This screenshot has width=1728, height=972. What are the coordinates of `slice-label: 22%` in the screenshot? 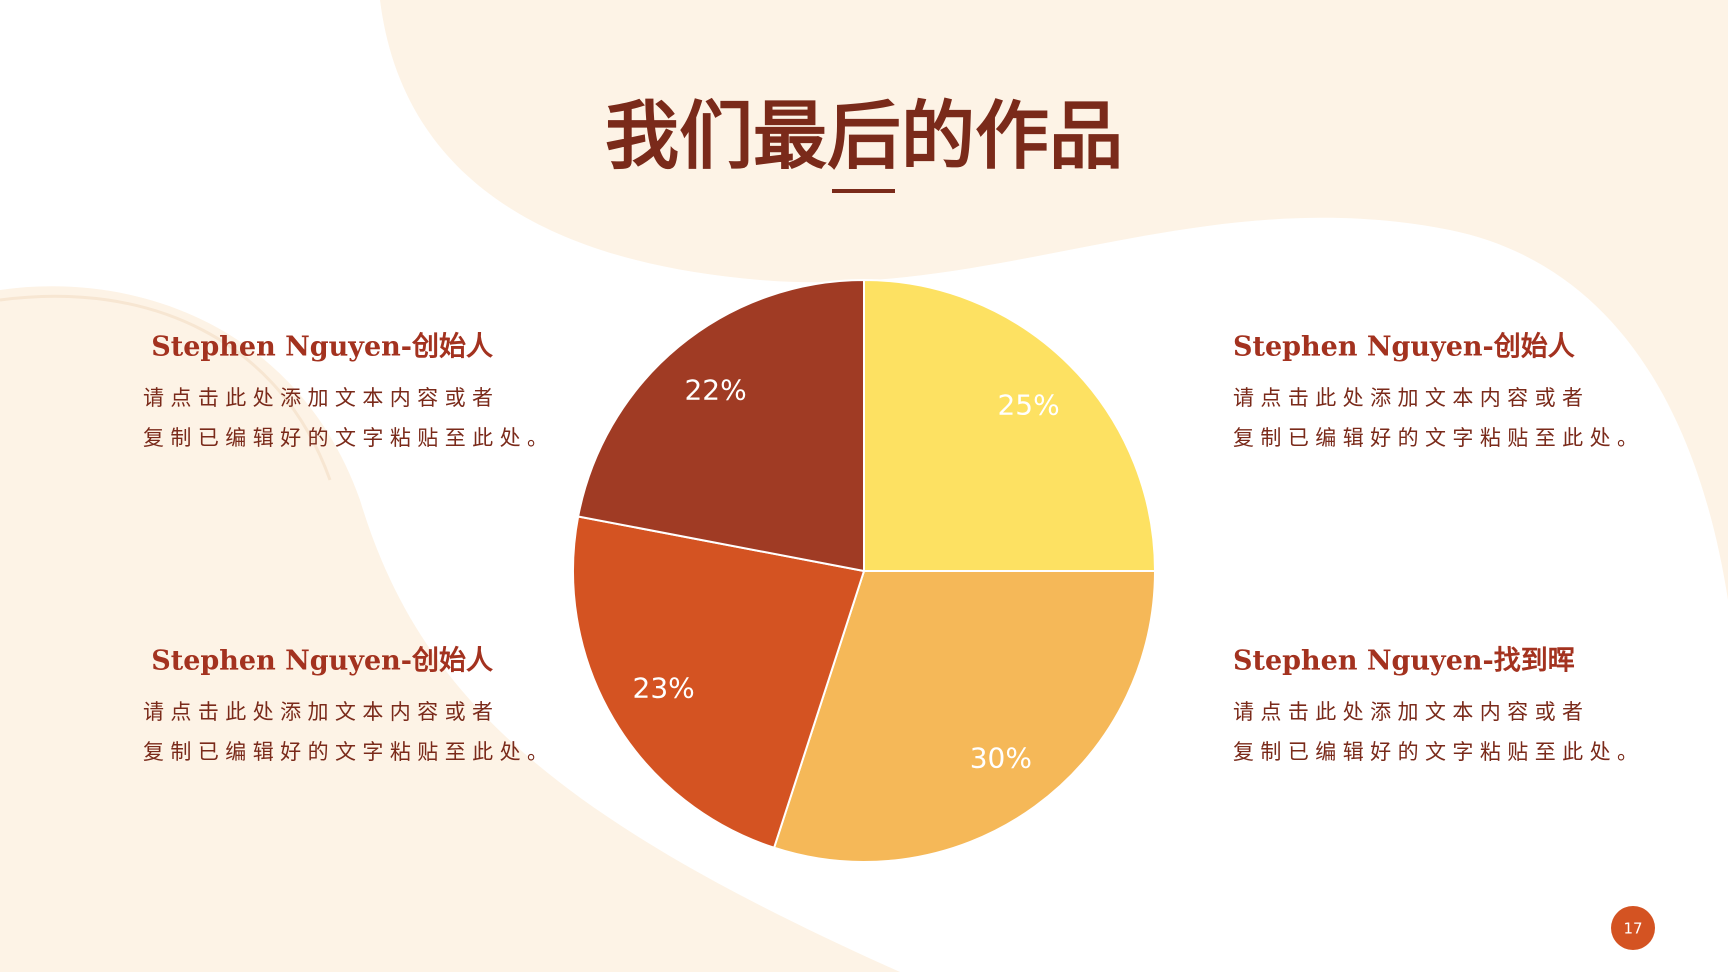 It's located at (715, 390).